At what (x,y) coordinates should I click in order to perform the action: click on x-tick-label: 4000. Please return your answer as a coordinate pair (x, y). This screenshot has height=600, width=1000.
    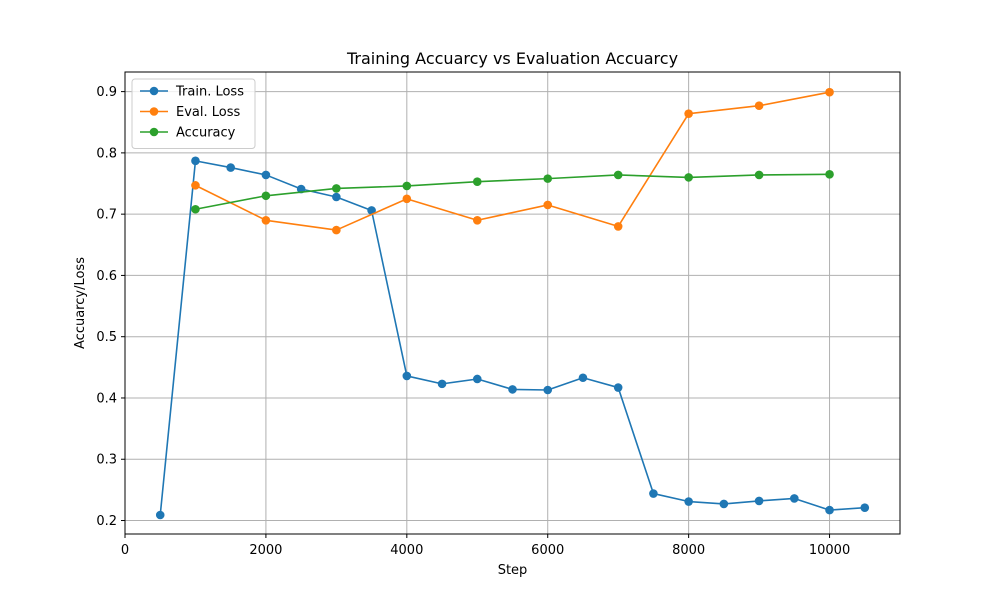
    Looking at the image, I should click on (406, 550).